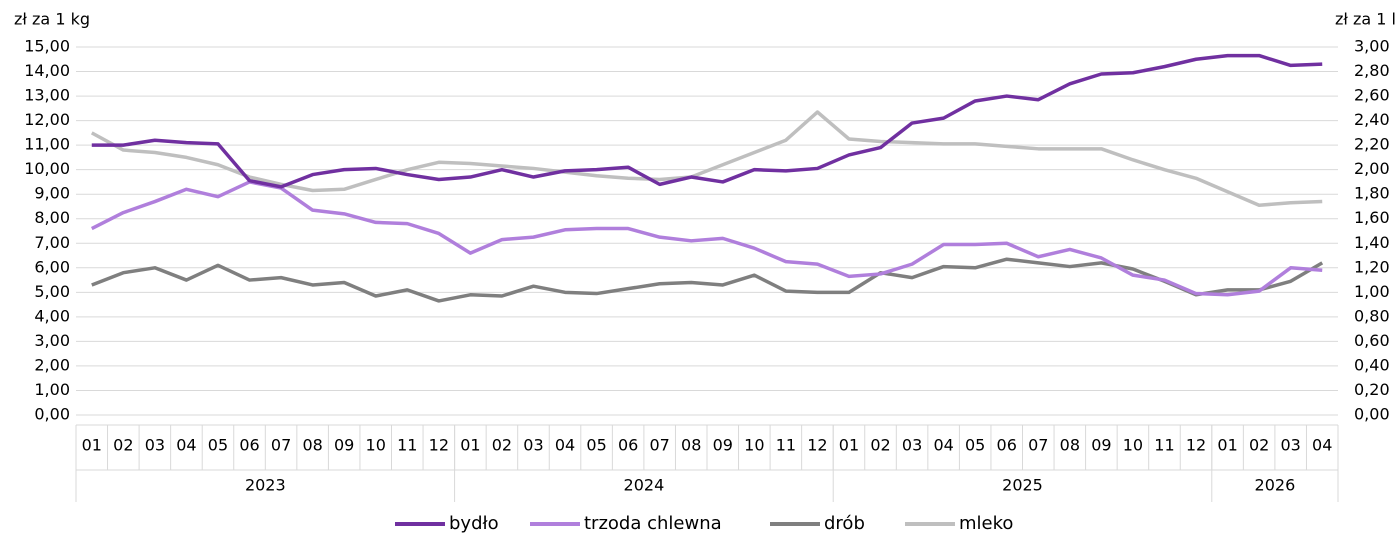  I want to click on y2-tick-label: 2,60, so click(1372, 95).